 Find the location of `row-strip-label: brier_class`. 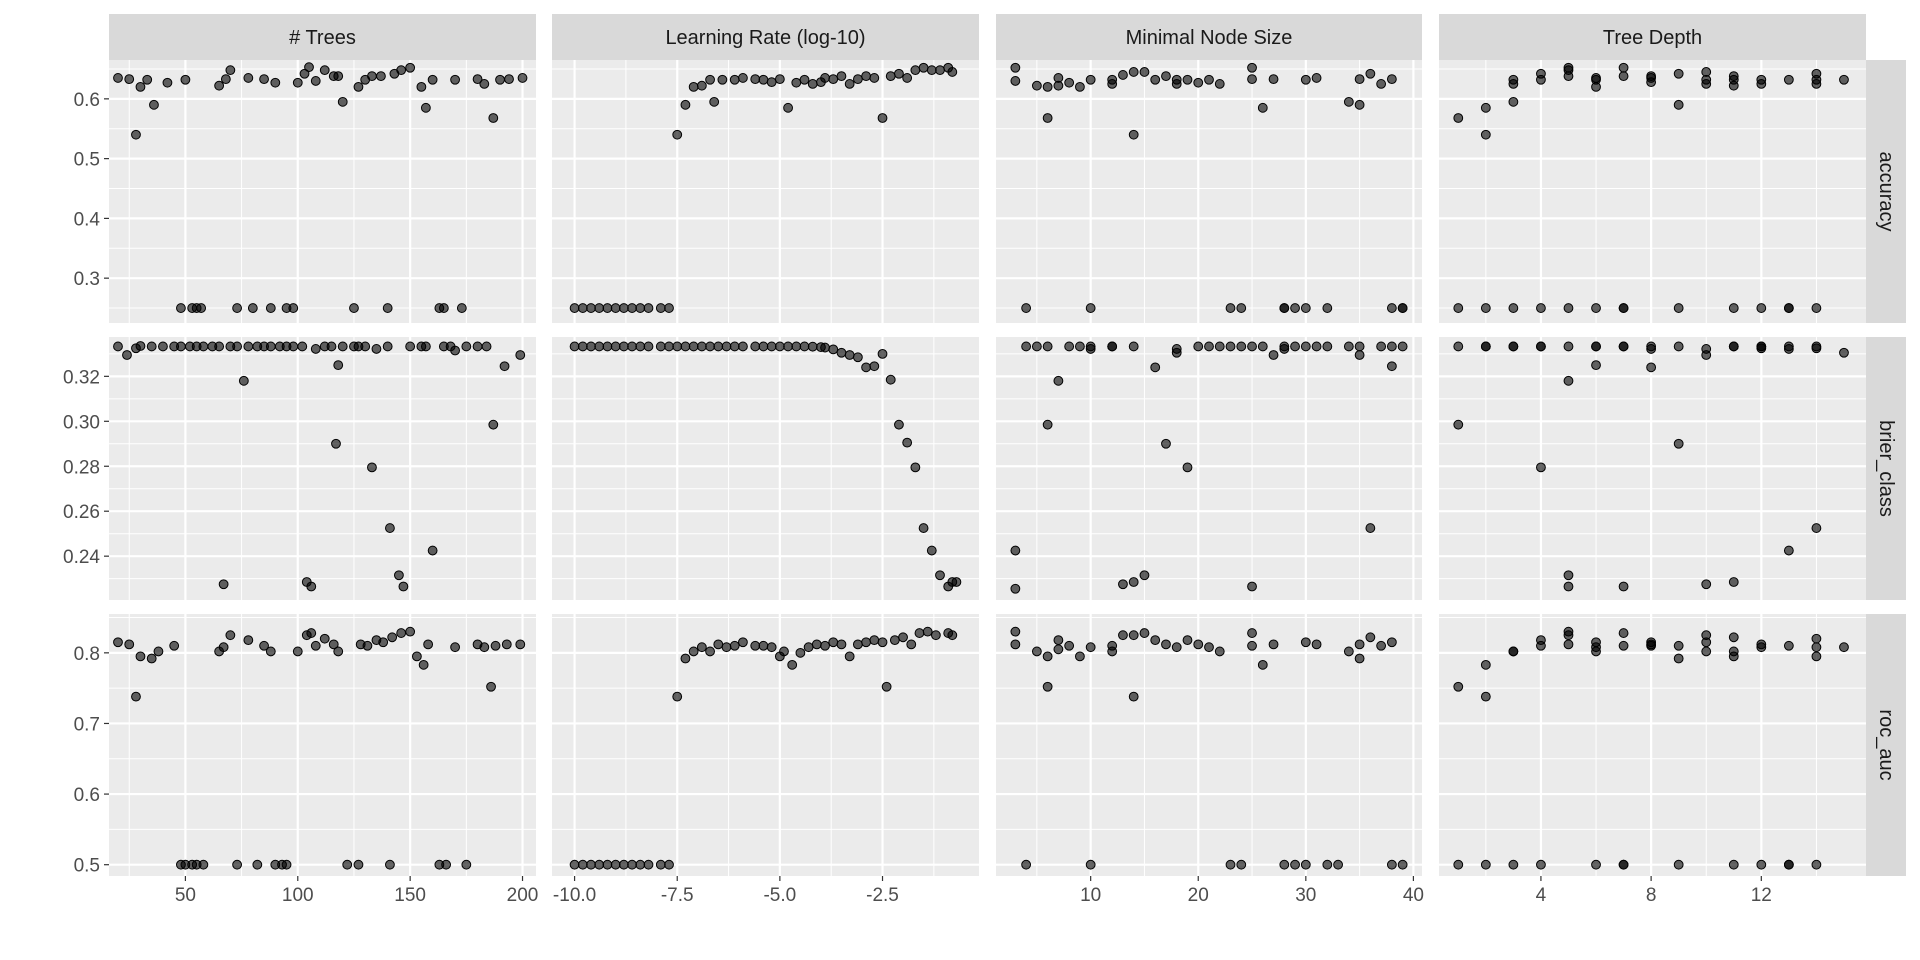

row-strip-label: brier_class is located at coordinates (1886, 468).